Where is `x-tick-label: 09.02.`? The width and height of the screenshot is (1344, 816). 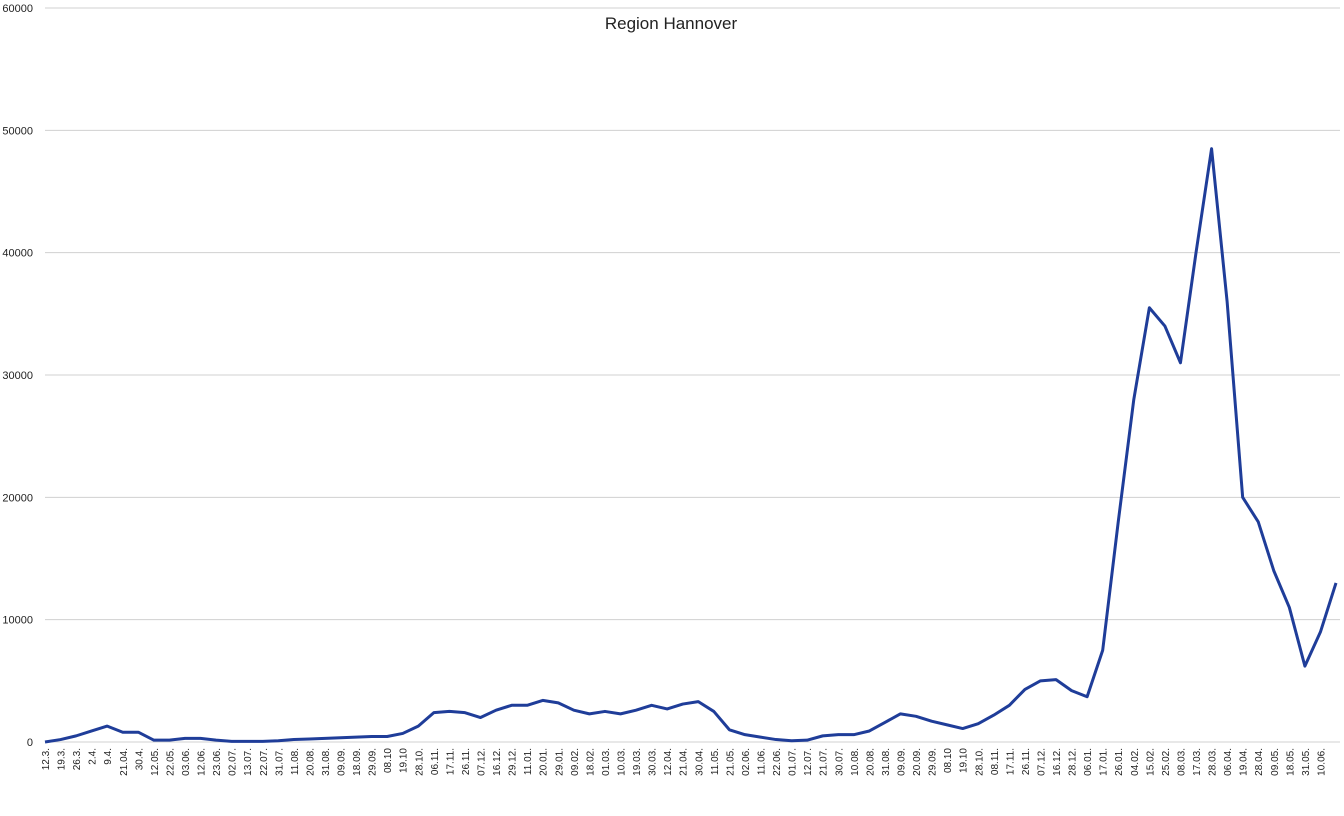
x-tick-label: 09.02. is located at coordinates (575, 762).